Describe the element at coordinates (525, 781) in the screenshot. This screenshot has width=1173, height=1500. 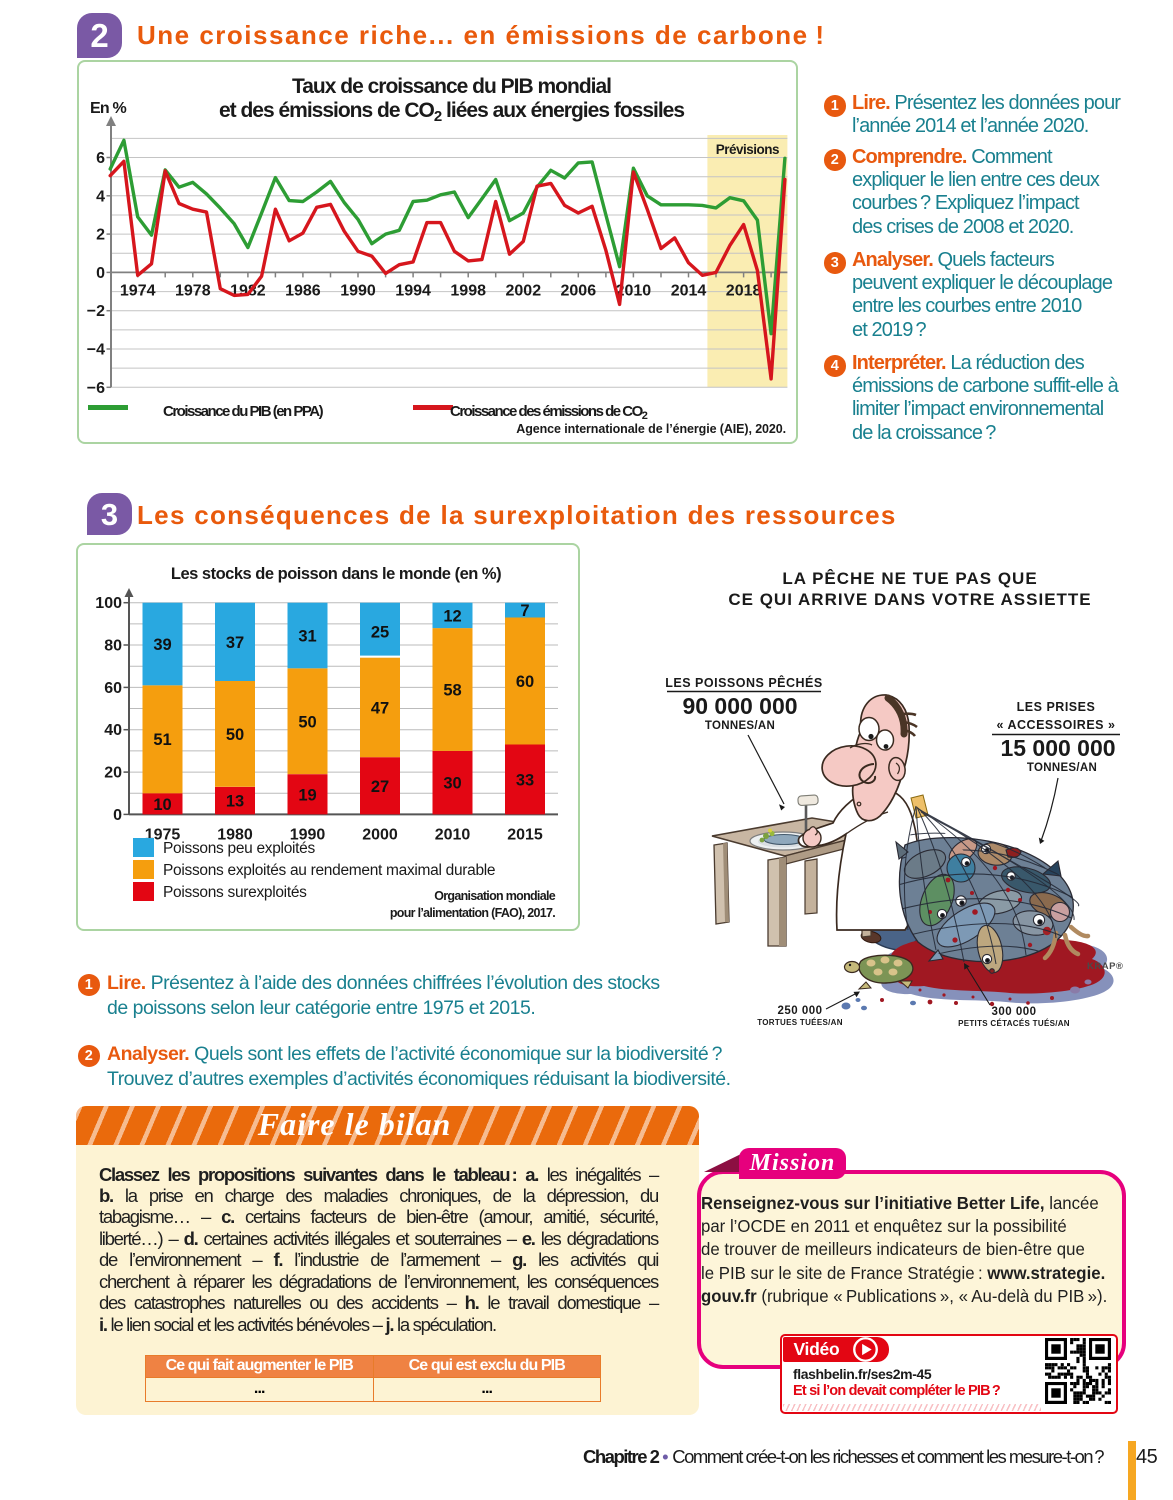
I see `svg-text: 33` at that location.